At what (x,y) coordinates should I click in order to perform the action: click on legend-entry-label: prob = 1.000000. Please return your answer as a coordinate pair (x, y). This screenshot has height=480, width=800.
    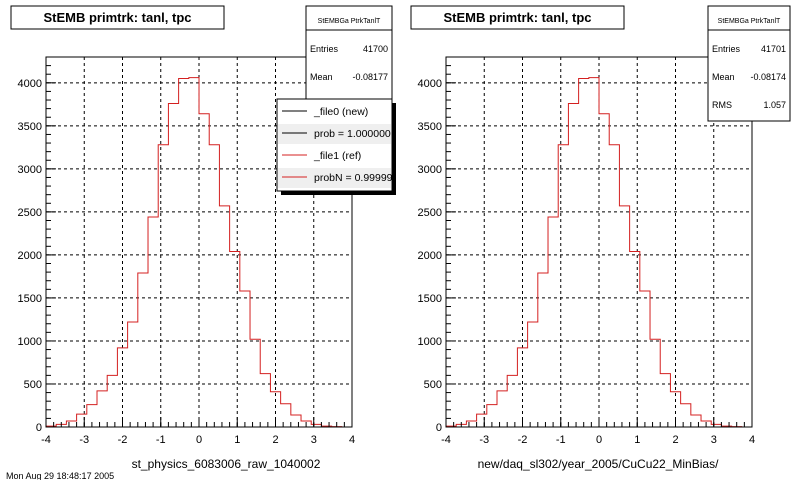
    Looking at the image, I should click on (352, 134).